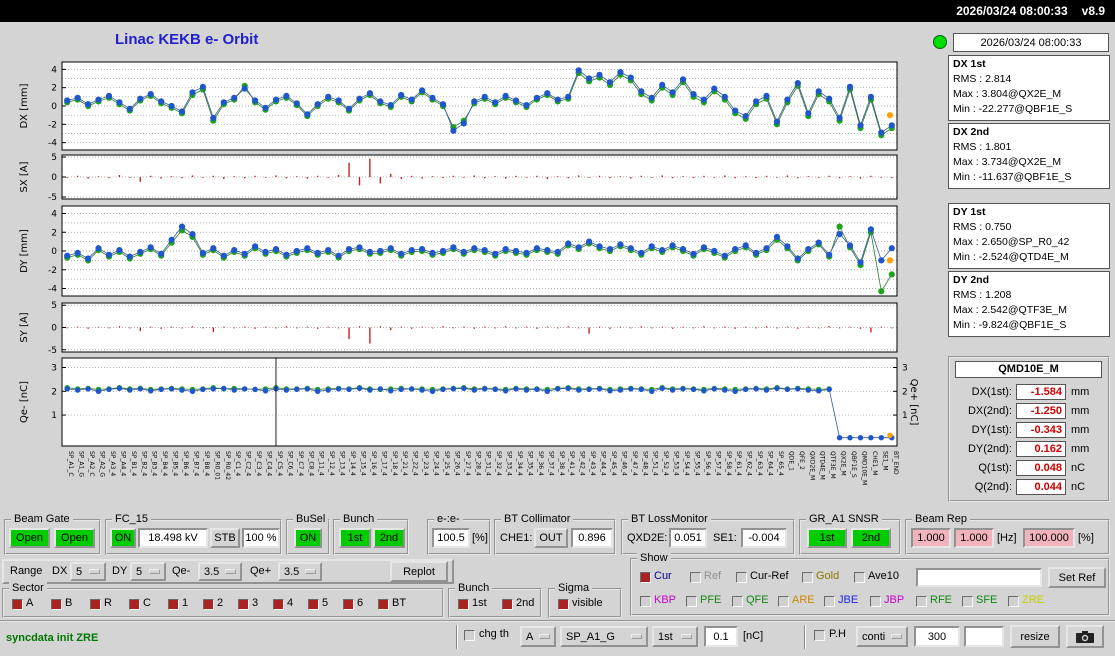 This screenshot has height=656, width=1115. I want to click on svg-text: SP_34_4, so click(519, 463).